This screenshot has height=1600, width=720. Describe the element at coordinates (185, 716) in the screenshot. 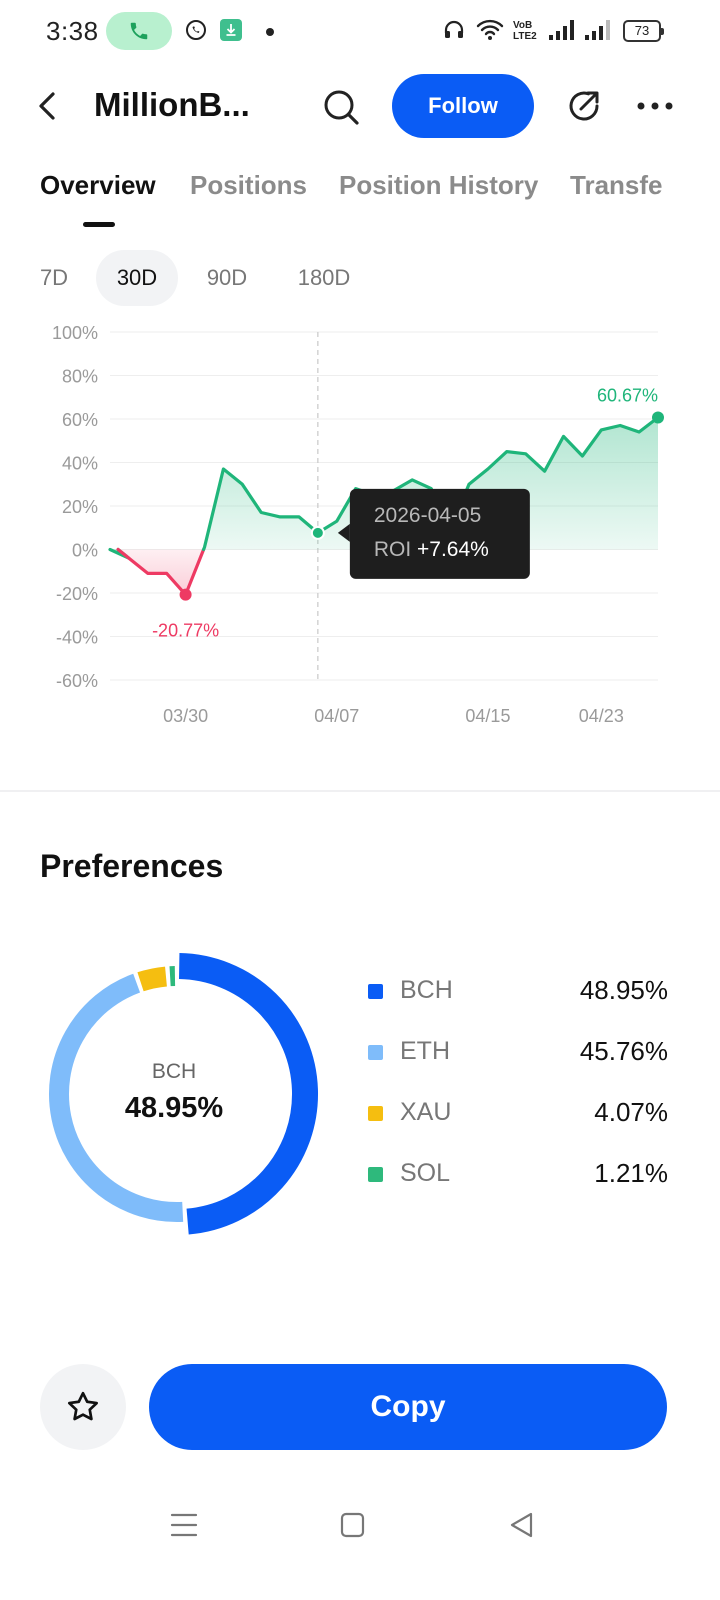

I see `x-tick-label: 03/30` at that location.